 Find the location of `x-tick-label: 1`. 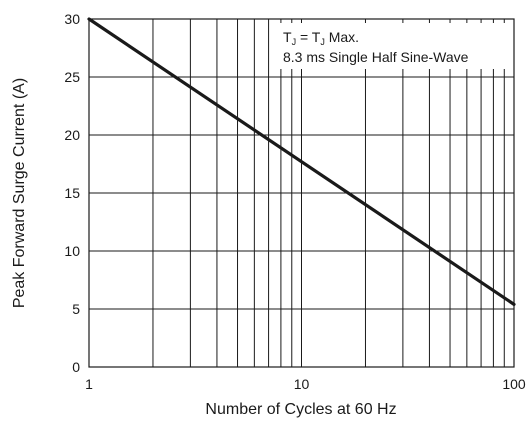

x-tick-label: 1 is located at coordinates (89, 384).